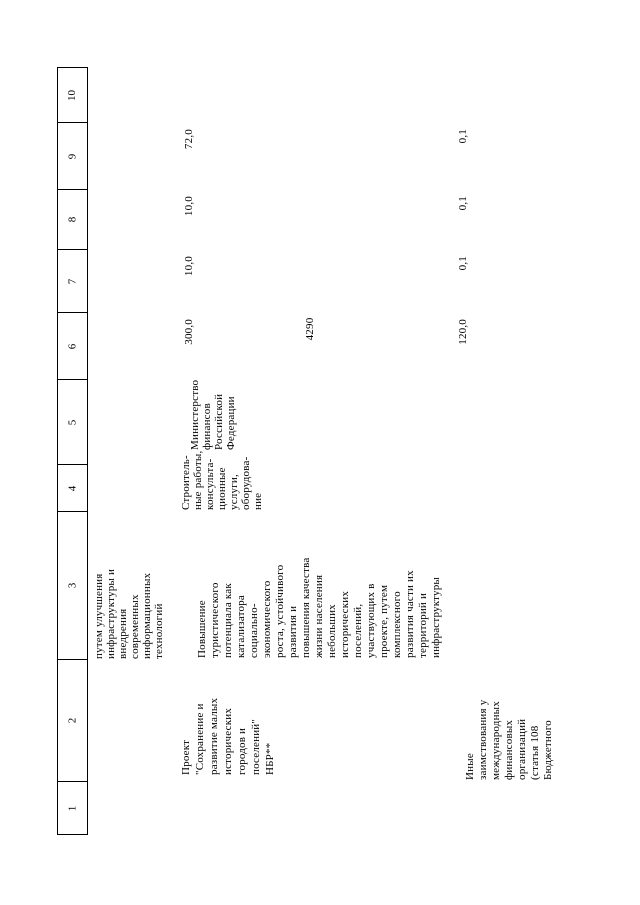  What do you see at coordinates (310, 329) in the screenshot?
I see `page-number: 4290` at bounding box center [310, 329].